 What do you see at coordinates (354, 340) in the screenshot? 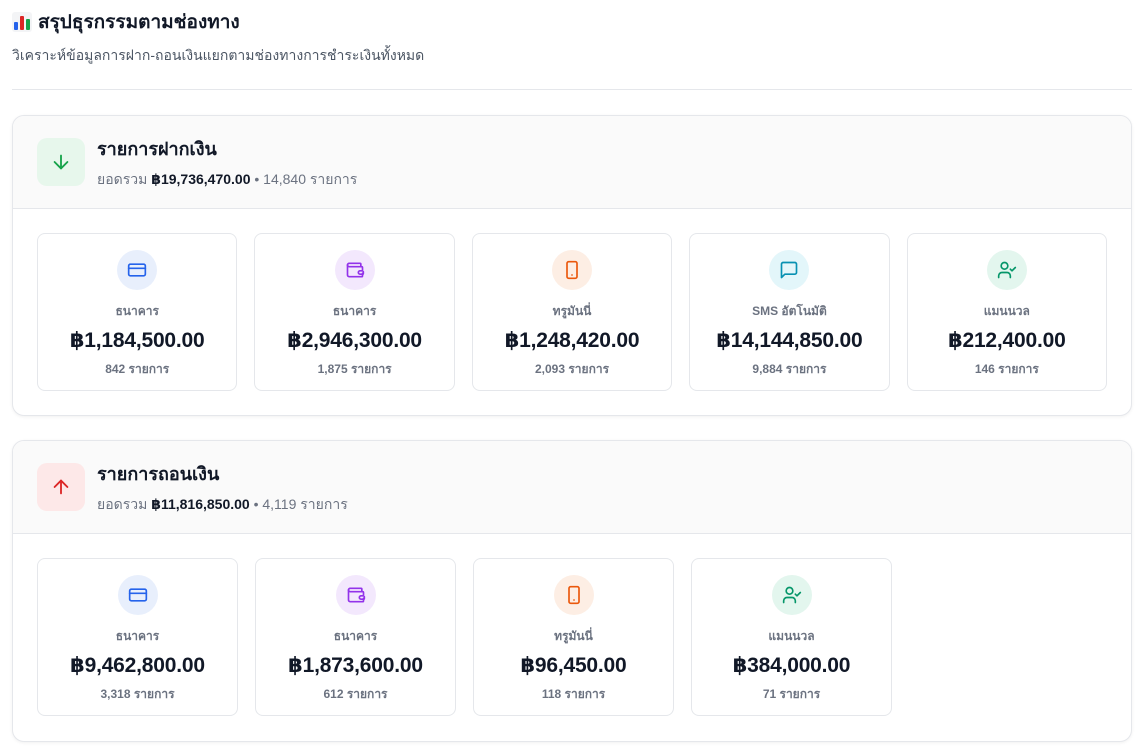
I see `card-amount: ฿2,946,300.00` at bounding box center [354, 340].